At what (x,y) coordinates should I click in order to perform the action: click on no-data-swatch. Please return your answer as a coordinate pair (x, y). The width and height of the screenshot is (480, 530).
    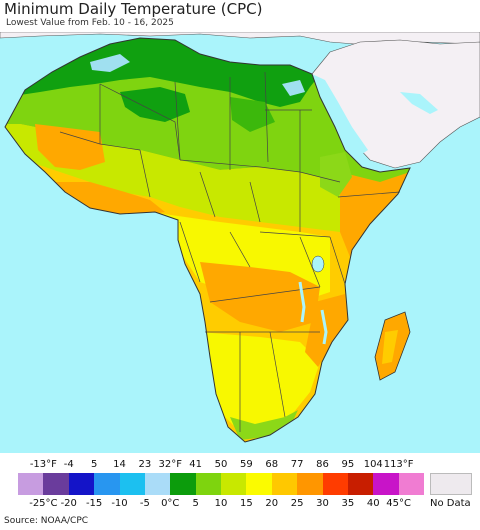
    Looking at the image, I should click on (451, 484).